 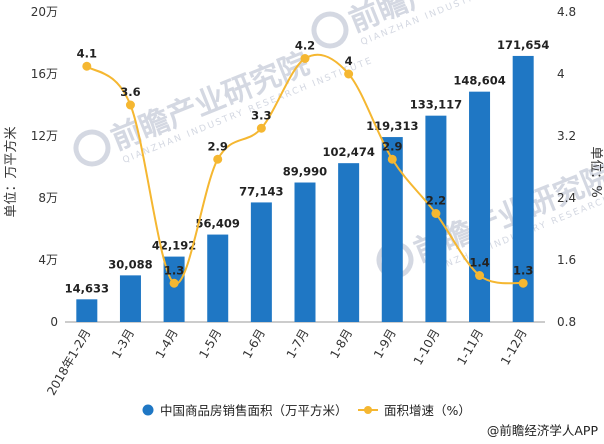 I want to click on x-tick-label: 1-12月, so click(x=514, y=347).